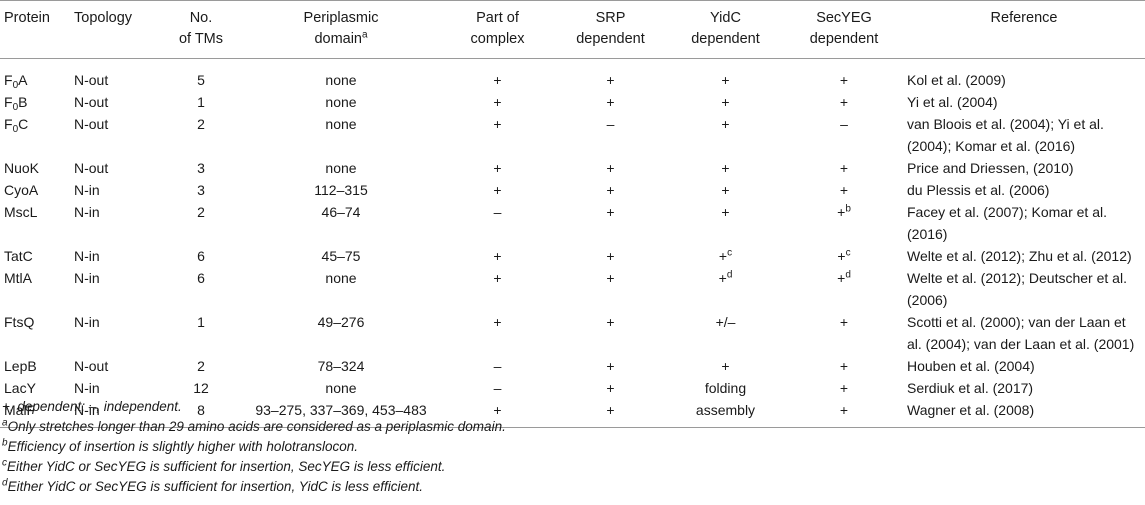 The height and width of the screenshot is (505, 1145). Describe the element at coordinates (1024, 413) in the screenshot. I see `cell-reference: Wagner et al. (2008)` at that location.